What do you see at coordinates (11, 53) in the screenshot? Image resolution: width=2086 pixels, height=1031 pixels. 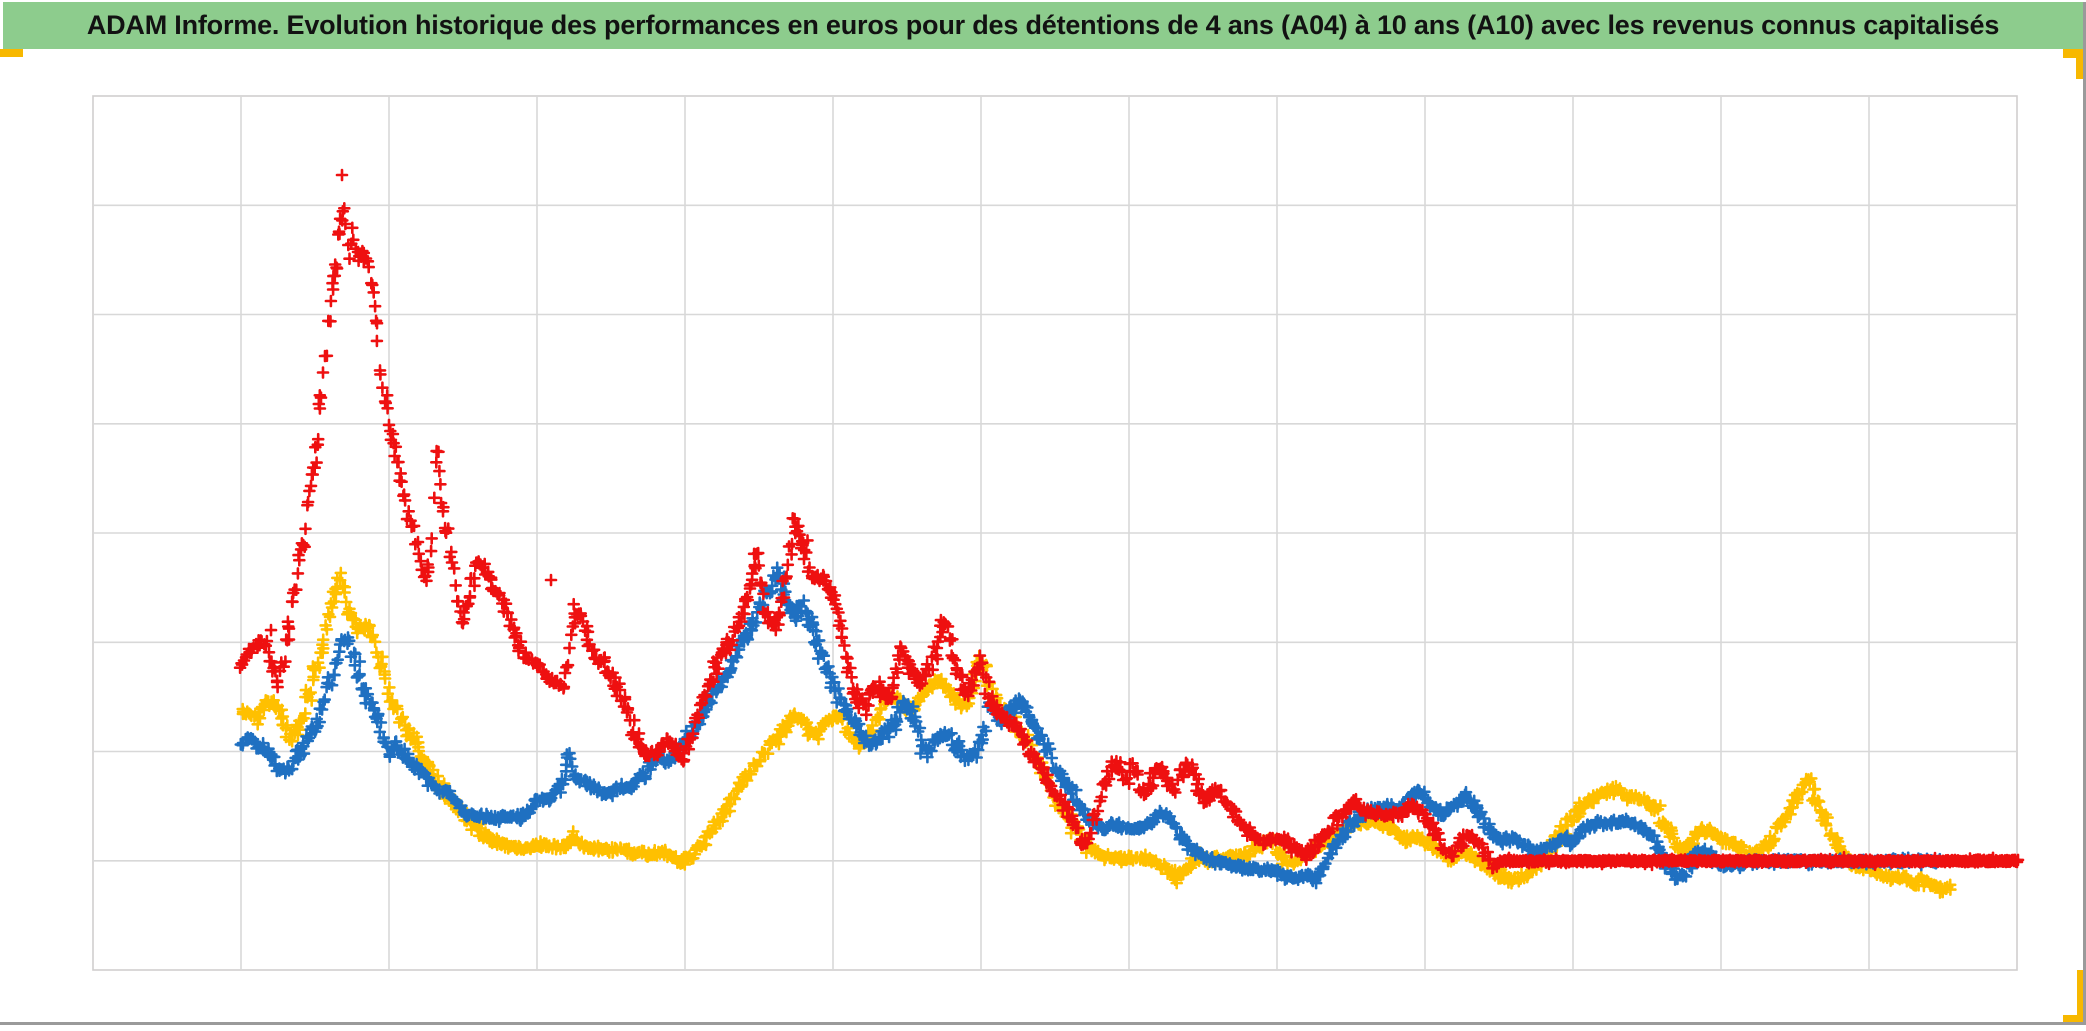 I see `selection-corner-top-left` at bounding box center [11, 53].